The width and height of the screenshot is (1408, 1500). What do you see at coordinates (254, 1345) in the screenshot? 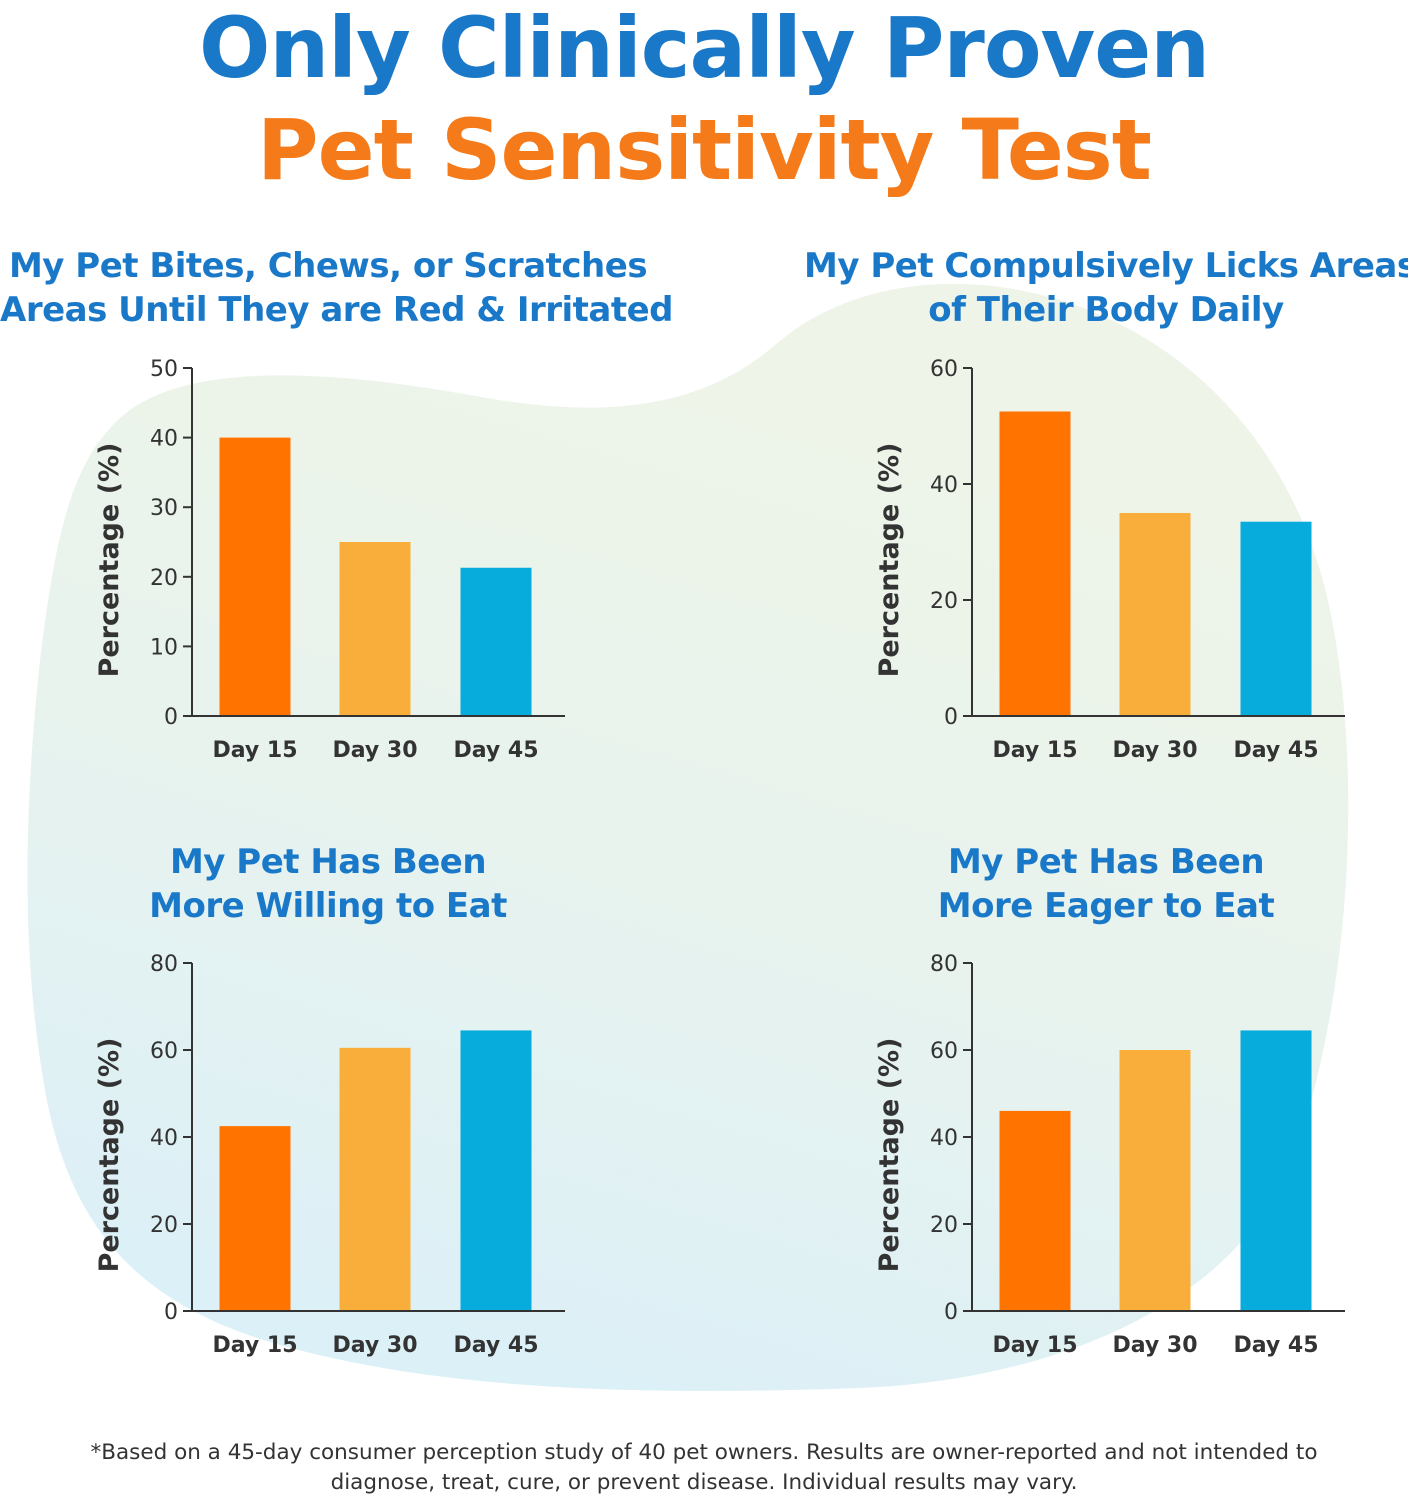
I see `chart-3-x-label: Day 15` at bounding box center [254, 1345].